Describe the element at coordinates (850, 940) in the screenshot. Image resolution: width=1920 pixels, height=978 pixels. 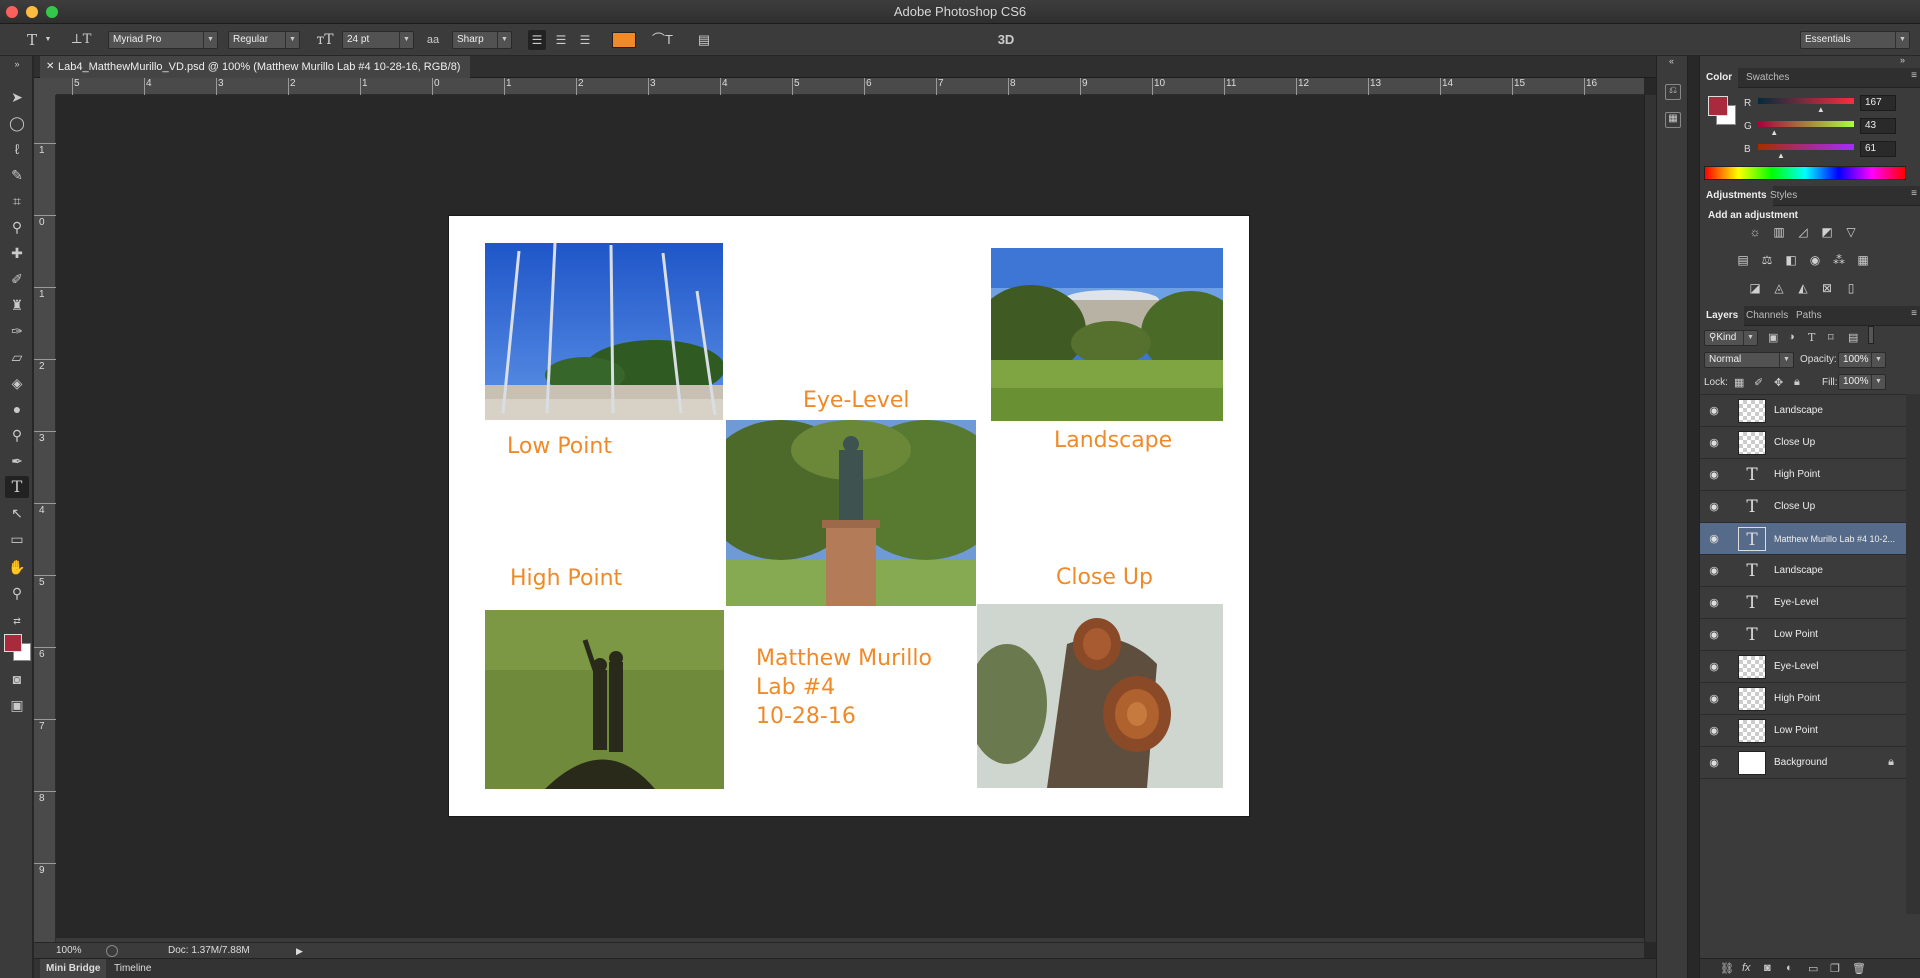
I see `horizontal-scrollbar` at that location.